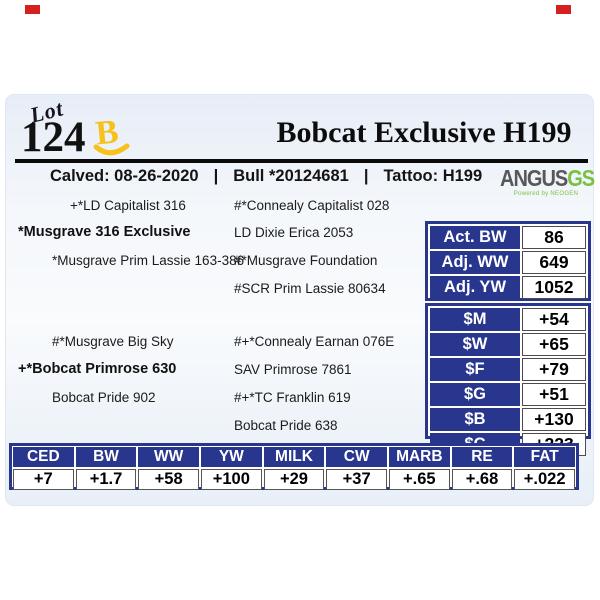 Image resolution: width=600 pixels, height=600 pixels. Describe the element at coordinates (554, 419) in the screenshot. I see `dollar-value: +130` at that location.